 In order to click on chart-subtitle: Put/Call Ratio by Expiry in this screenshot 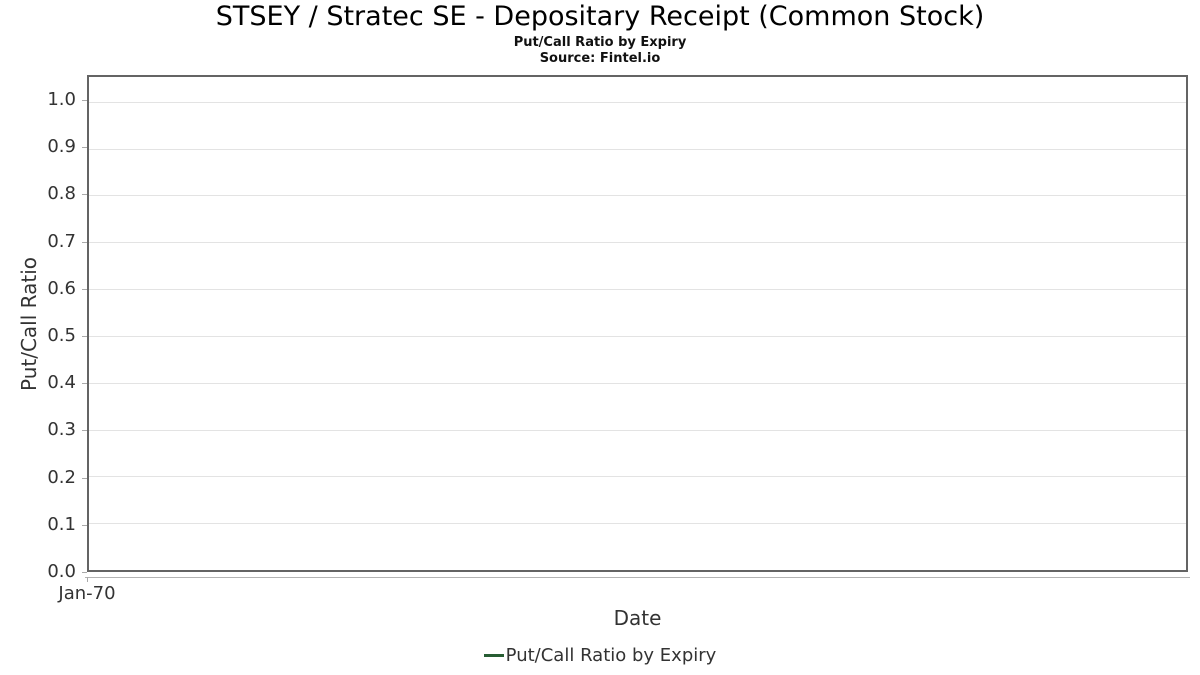, I will do `click(600, 42)`.